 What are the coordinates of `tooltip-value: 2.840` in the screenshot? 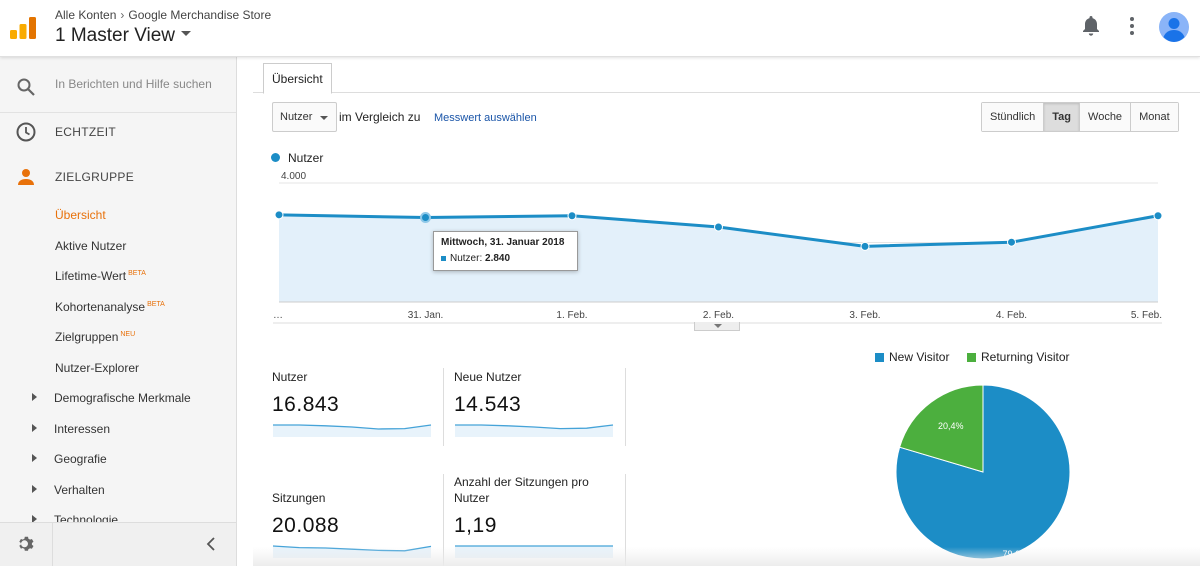 It's located at (498, 258).